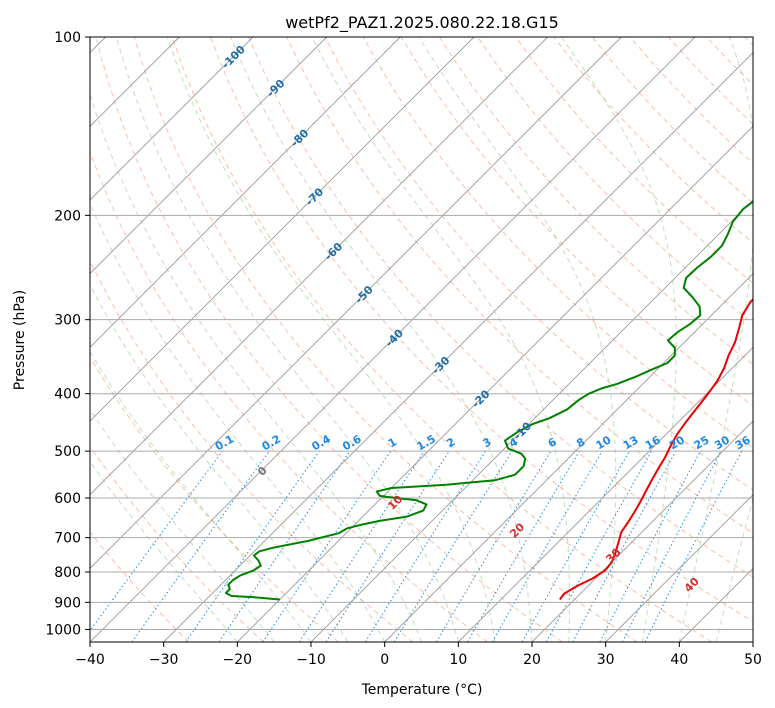 This screenshot has height=708, width=775. Describe the element at coordinates (395, 502) in the screenshot. I see `moist-adiabat-label: 10` at that location.